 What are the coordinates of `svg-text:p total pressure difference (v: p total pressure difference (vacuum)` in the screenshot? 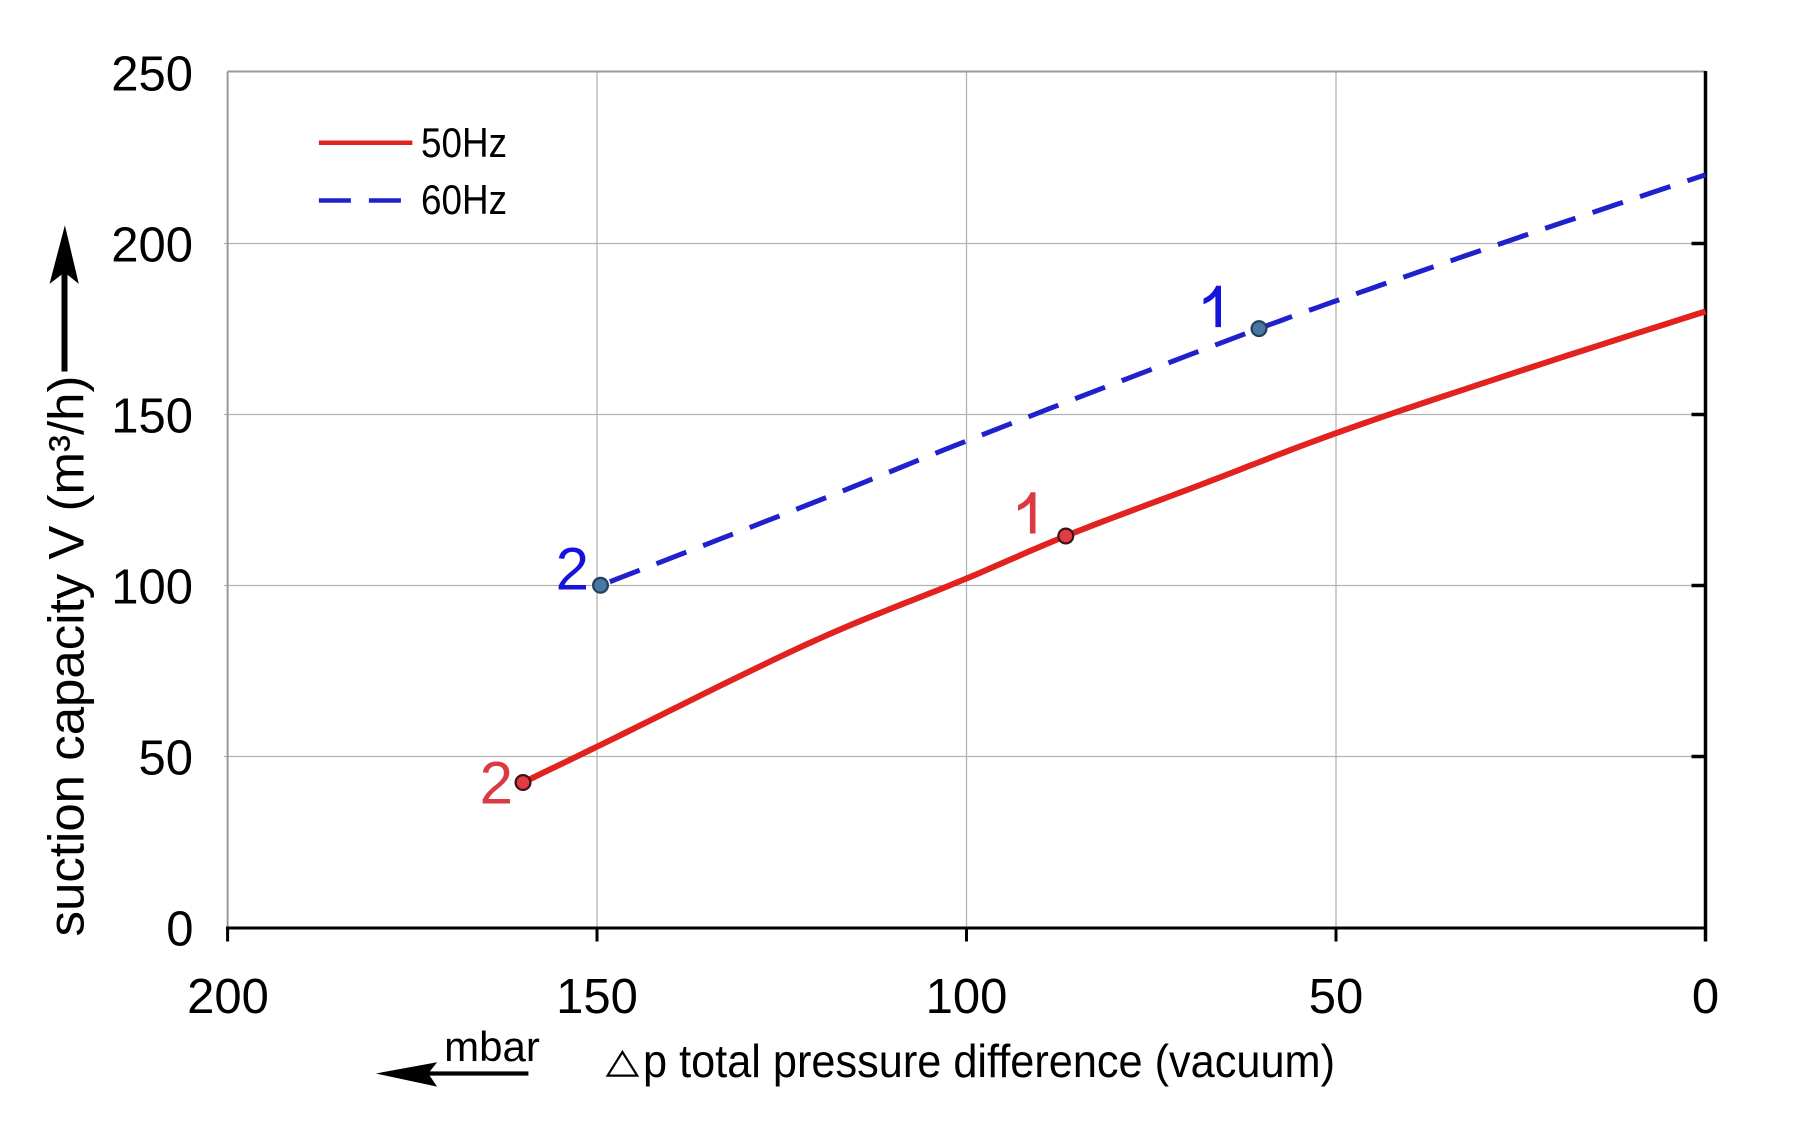 It's located at (989, 1061).